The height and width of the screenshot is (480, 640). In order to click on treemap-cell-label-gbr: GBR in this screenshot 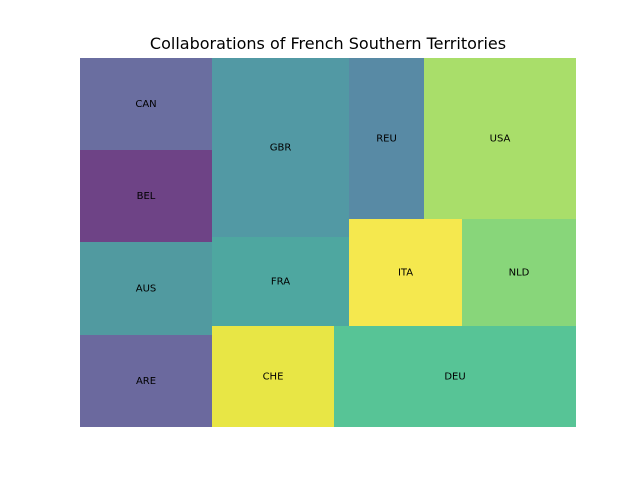, I will do `click(281, 148)`.